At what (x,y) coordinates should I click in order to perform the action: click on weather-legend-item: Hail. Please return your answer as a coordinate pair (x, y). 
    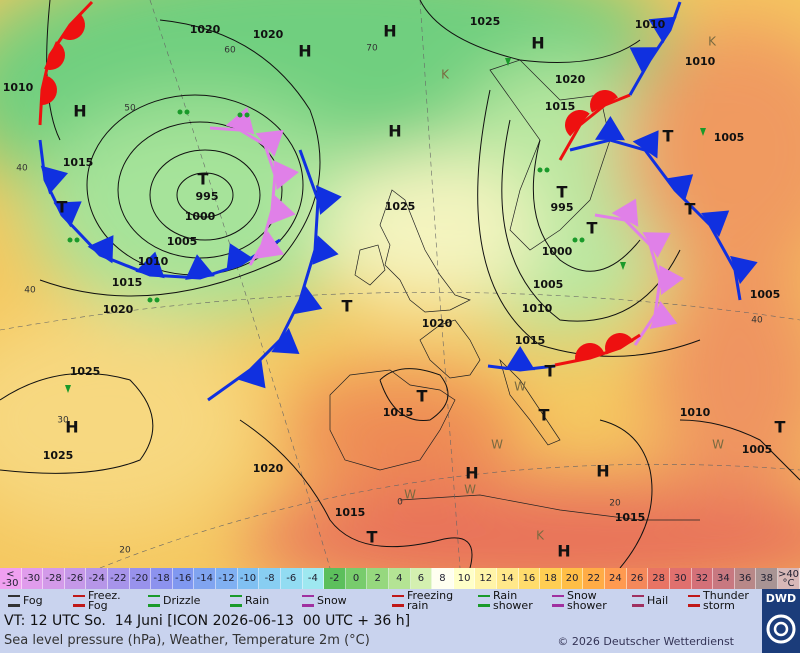
    Looking at the image, I should click on (664, 601).